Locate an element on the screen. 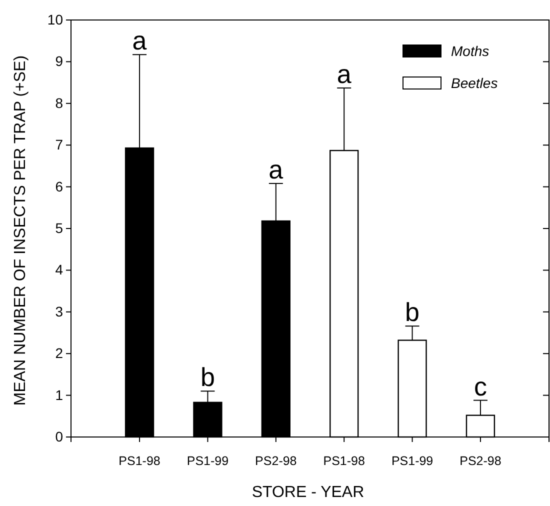  y-tick-label: 5 is located at coordinates (59, 228).